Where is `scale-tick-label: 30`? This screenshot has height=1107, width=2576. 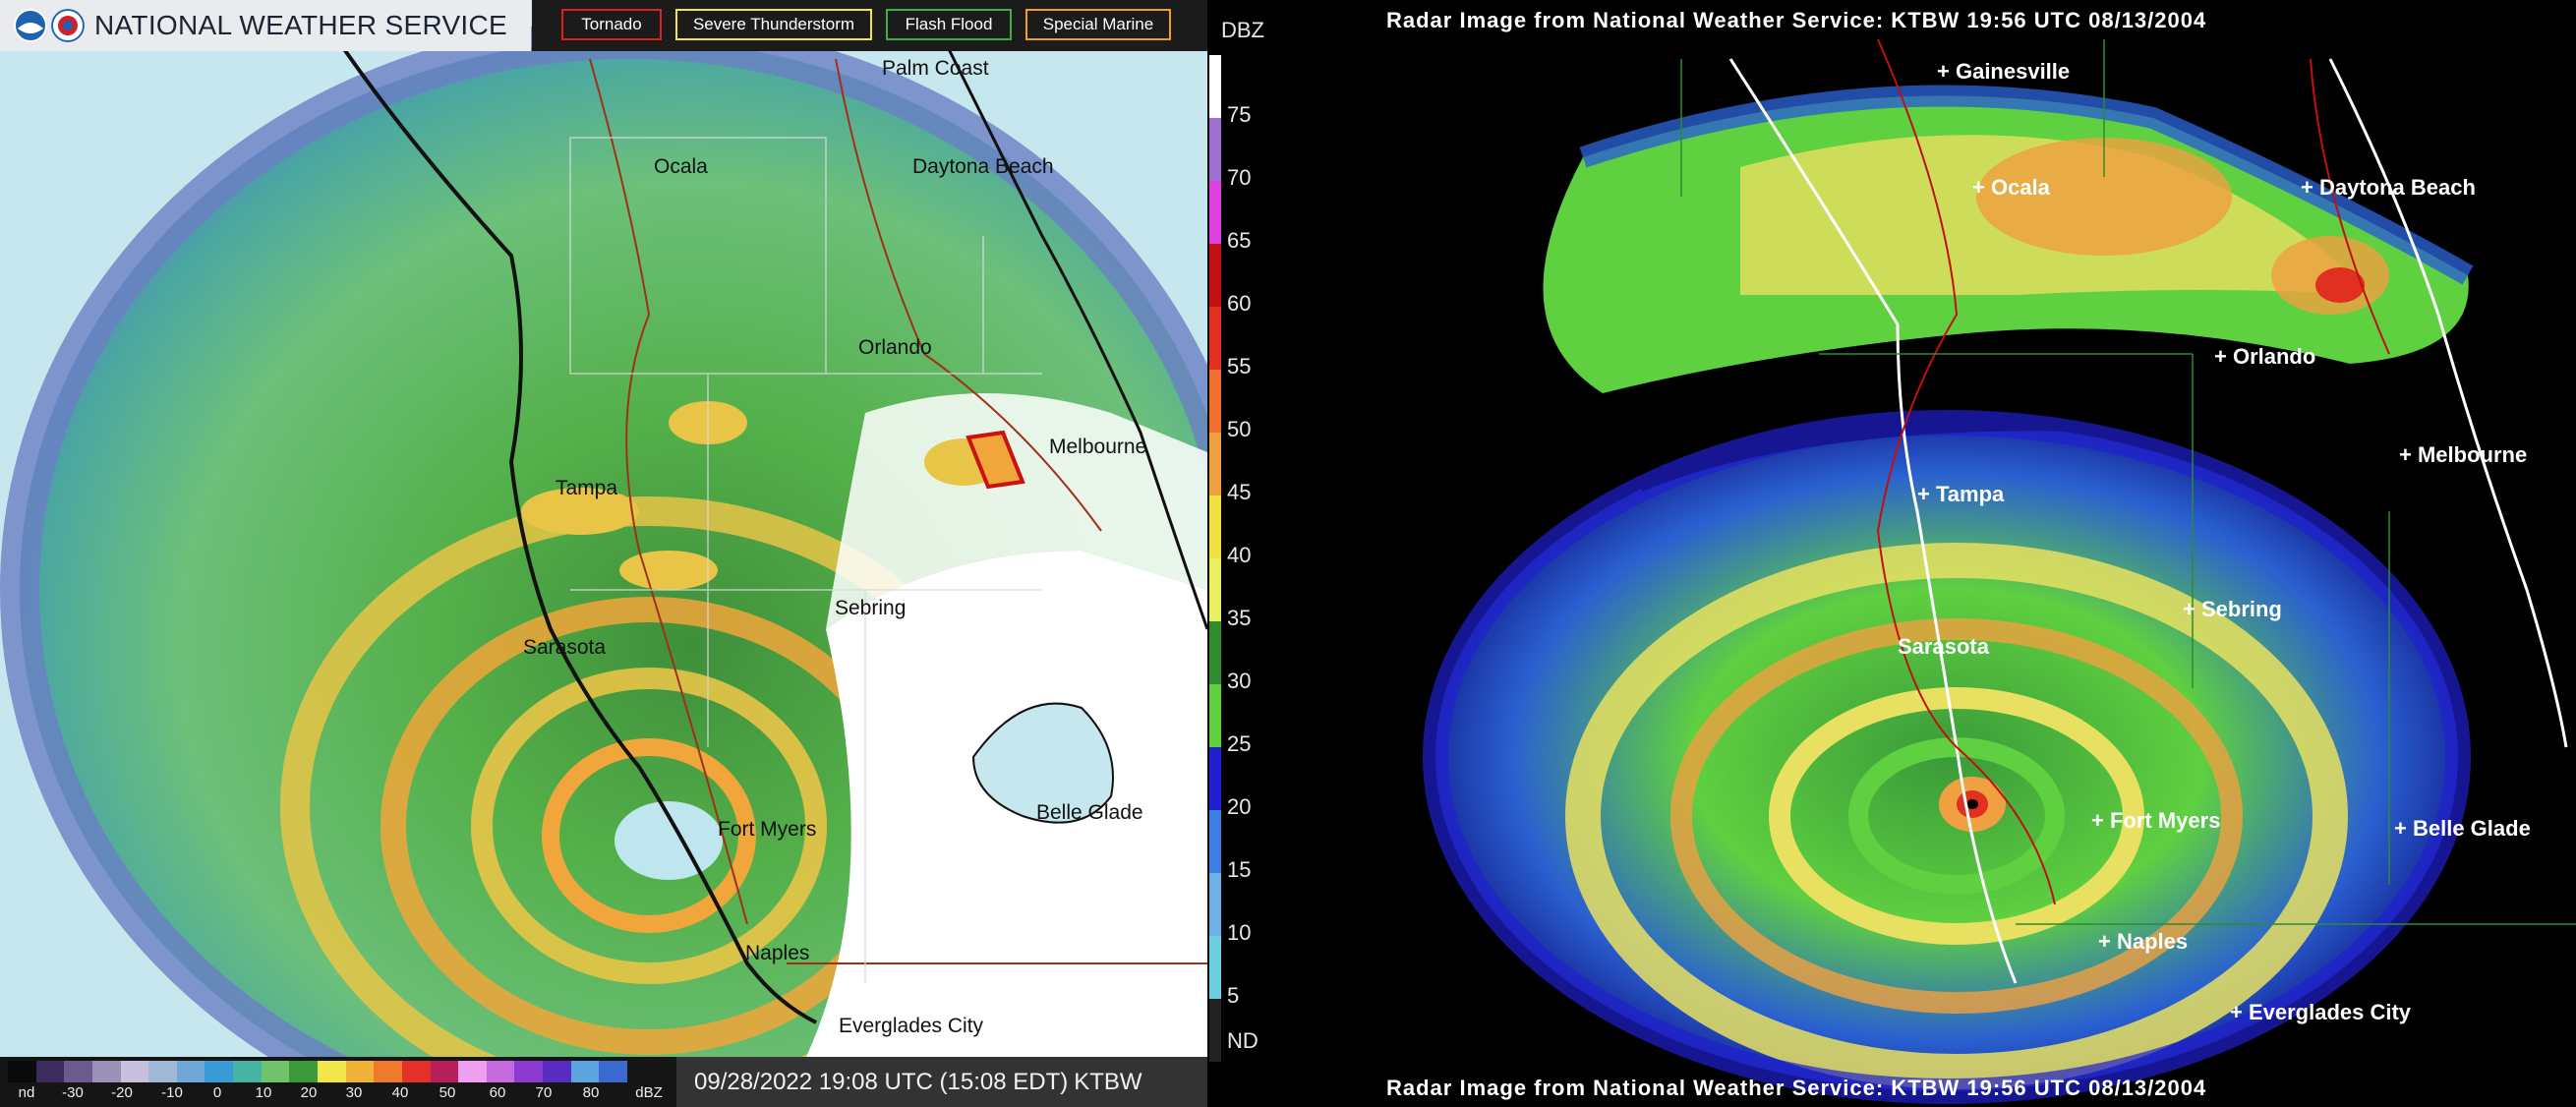
scale-tick-label: 30 is located at coordinates (354, 1092).